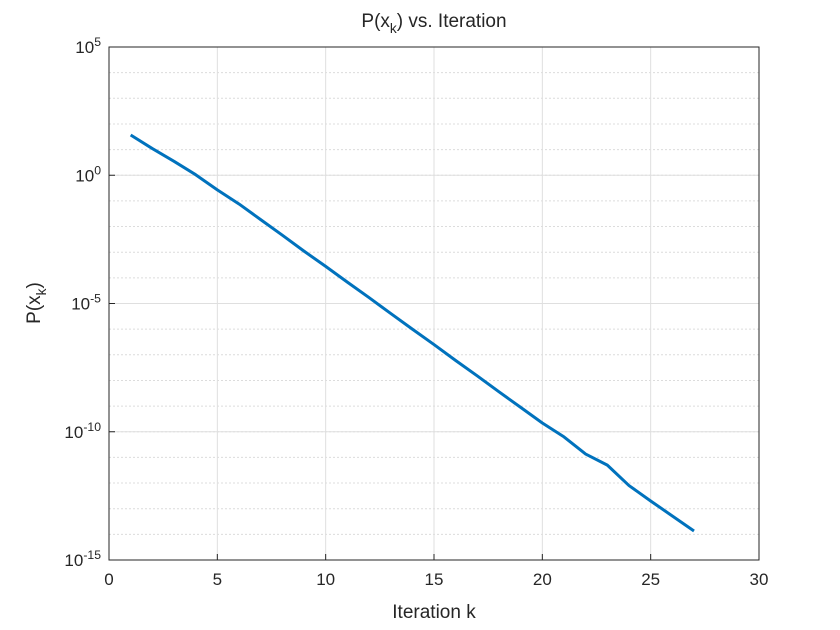 Image resolution: width=840 pixels, height=630 pixels. What do you see at coordinates (434, 612) in the screenshot?
I see `x-axis-label: Iteration k` at bounding box center [434, 612].